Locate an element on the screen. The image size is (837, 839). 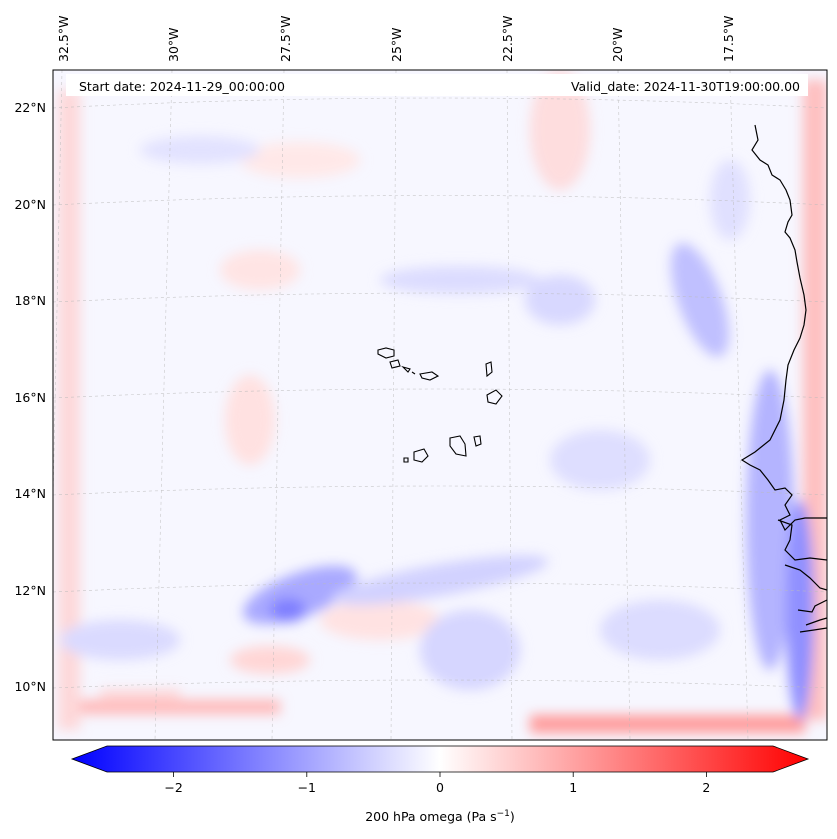
colorbar-body is located at coordinates (440, 759).